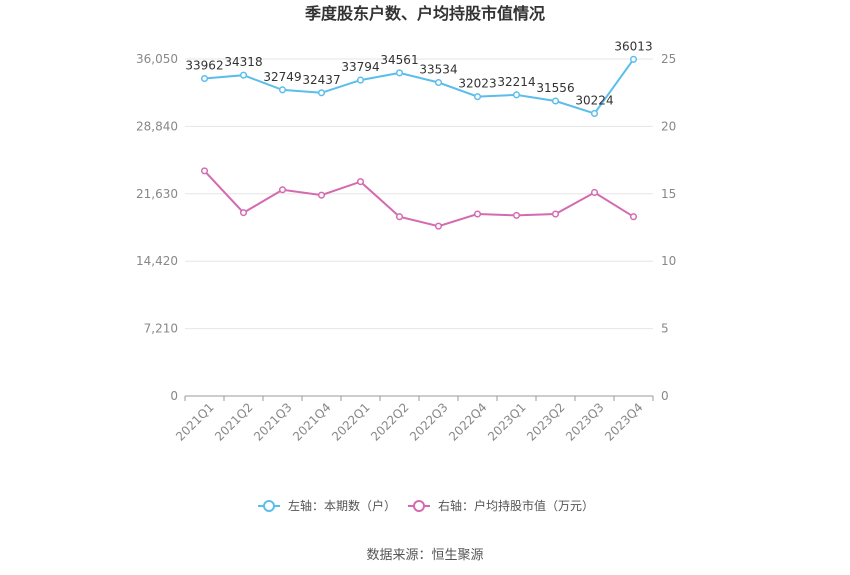 This screenshot has width=850, height=575. I want to click on left-axis-tick-label: 0, so click(174, 396).